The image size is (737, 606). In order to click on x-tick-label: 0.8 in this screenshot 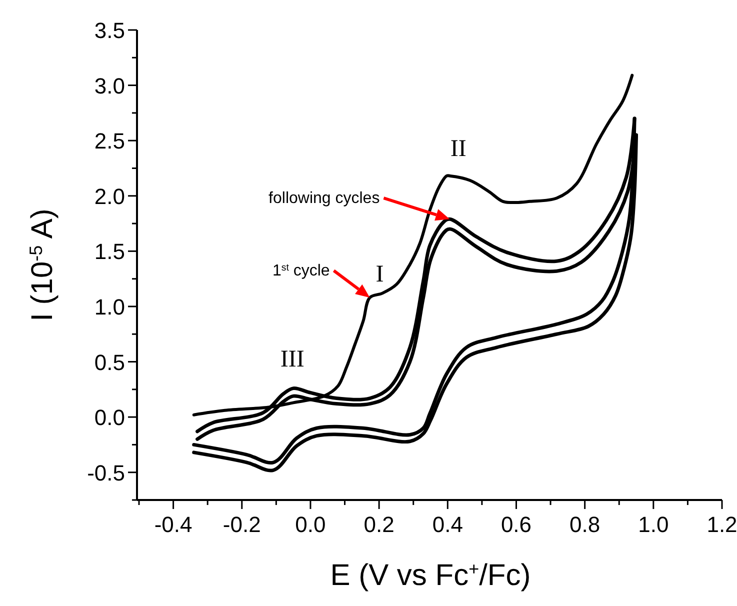, I will do `click(585, 524)`.